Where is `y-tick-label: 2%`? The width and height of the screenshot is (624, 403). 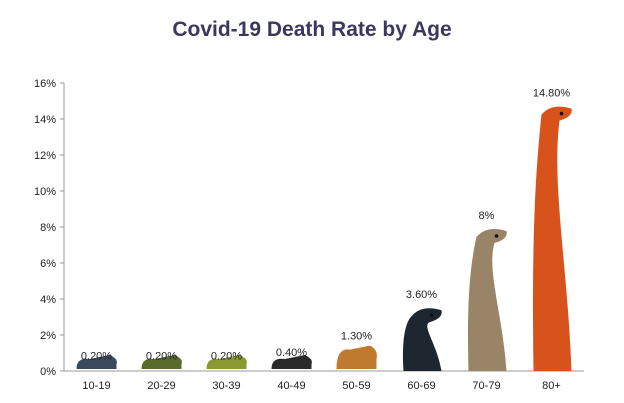
y-tick-label: 2% is located at coordinates (48, 336).